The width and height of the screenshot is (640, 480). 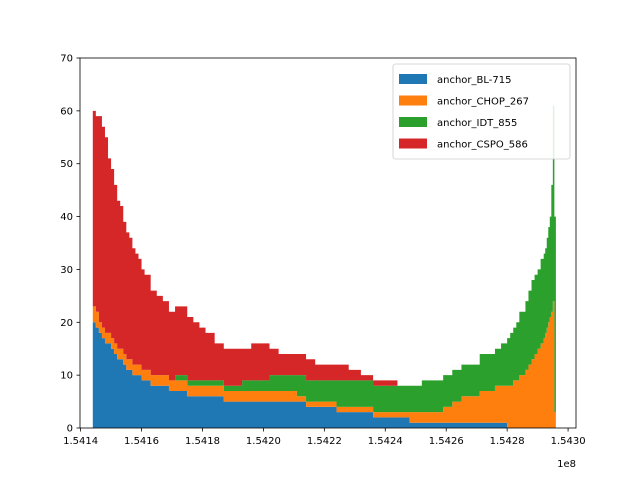 What do you see at coordinates (80, 441) in the screenshot?
I see `x-tick-label: 1.5414` at bounding box center [80, 441].